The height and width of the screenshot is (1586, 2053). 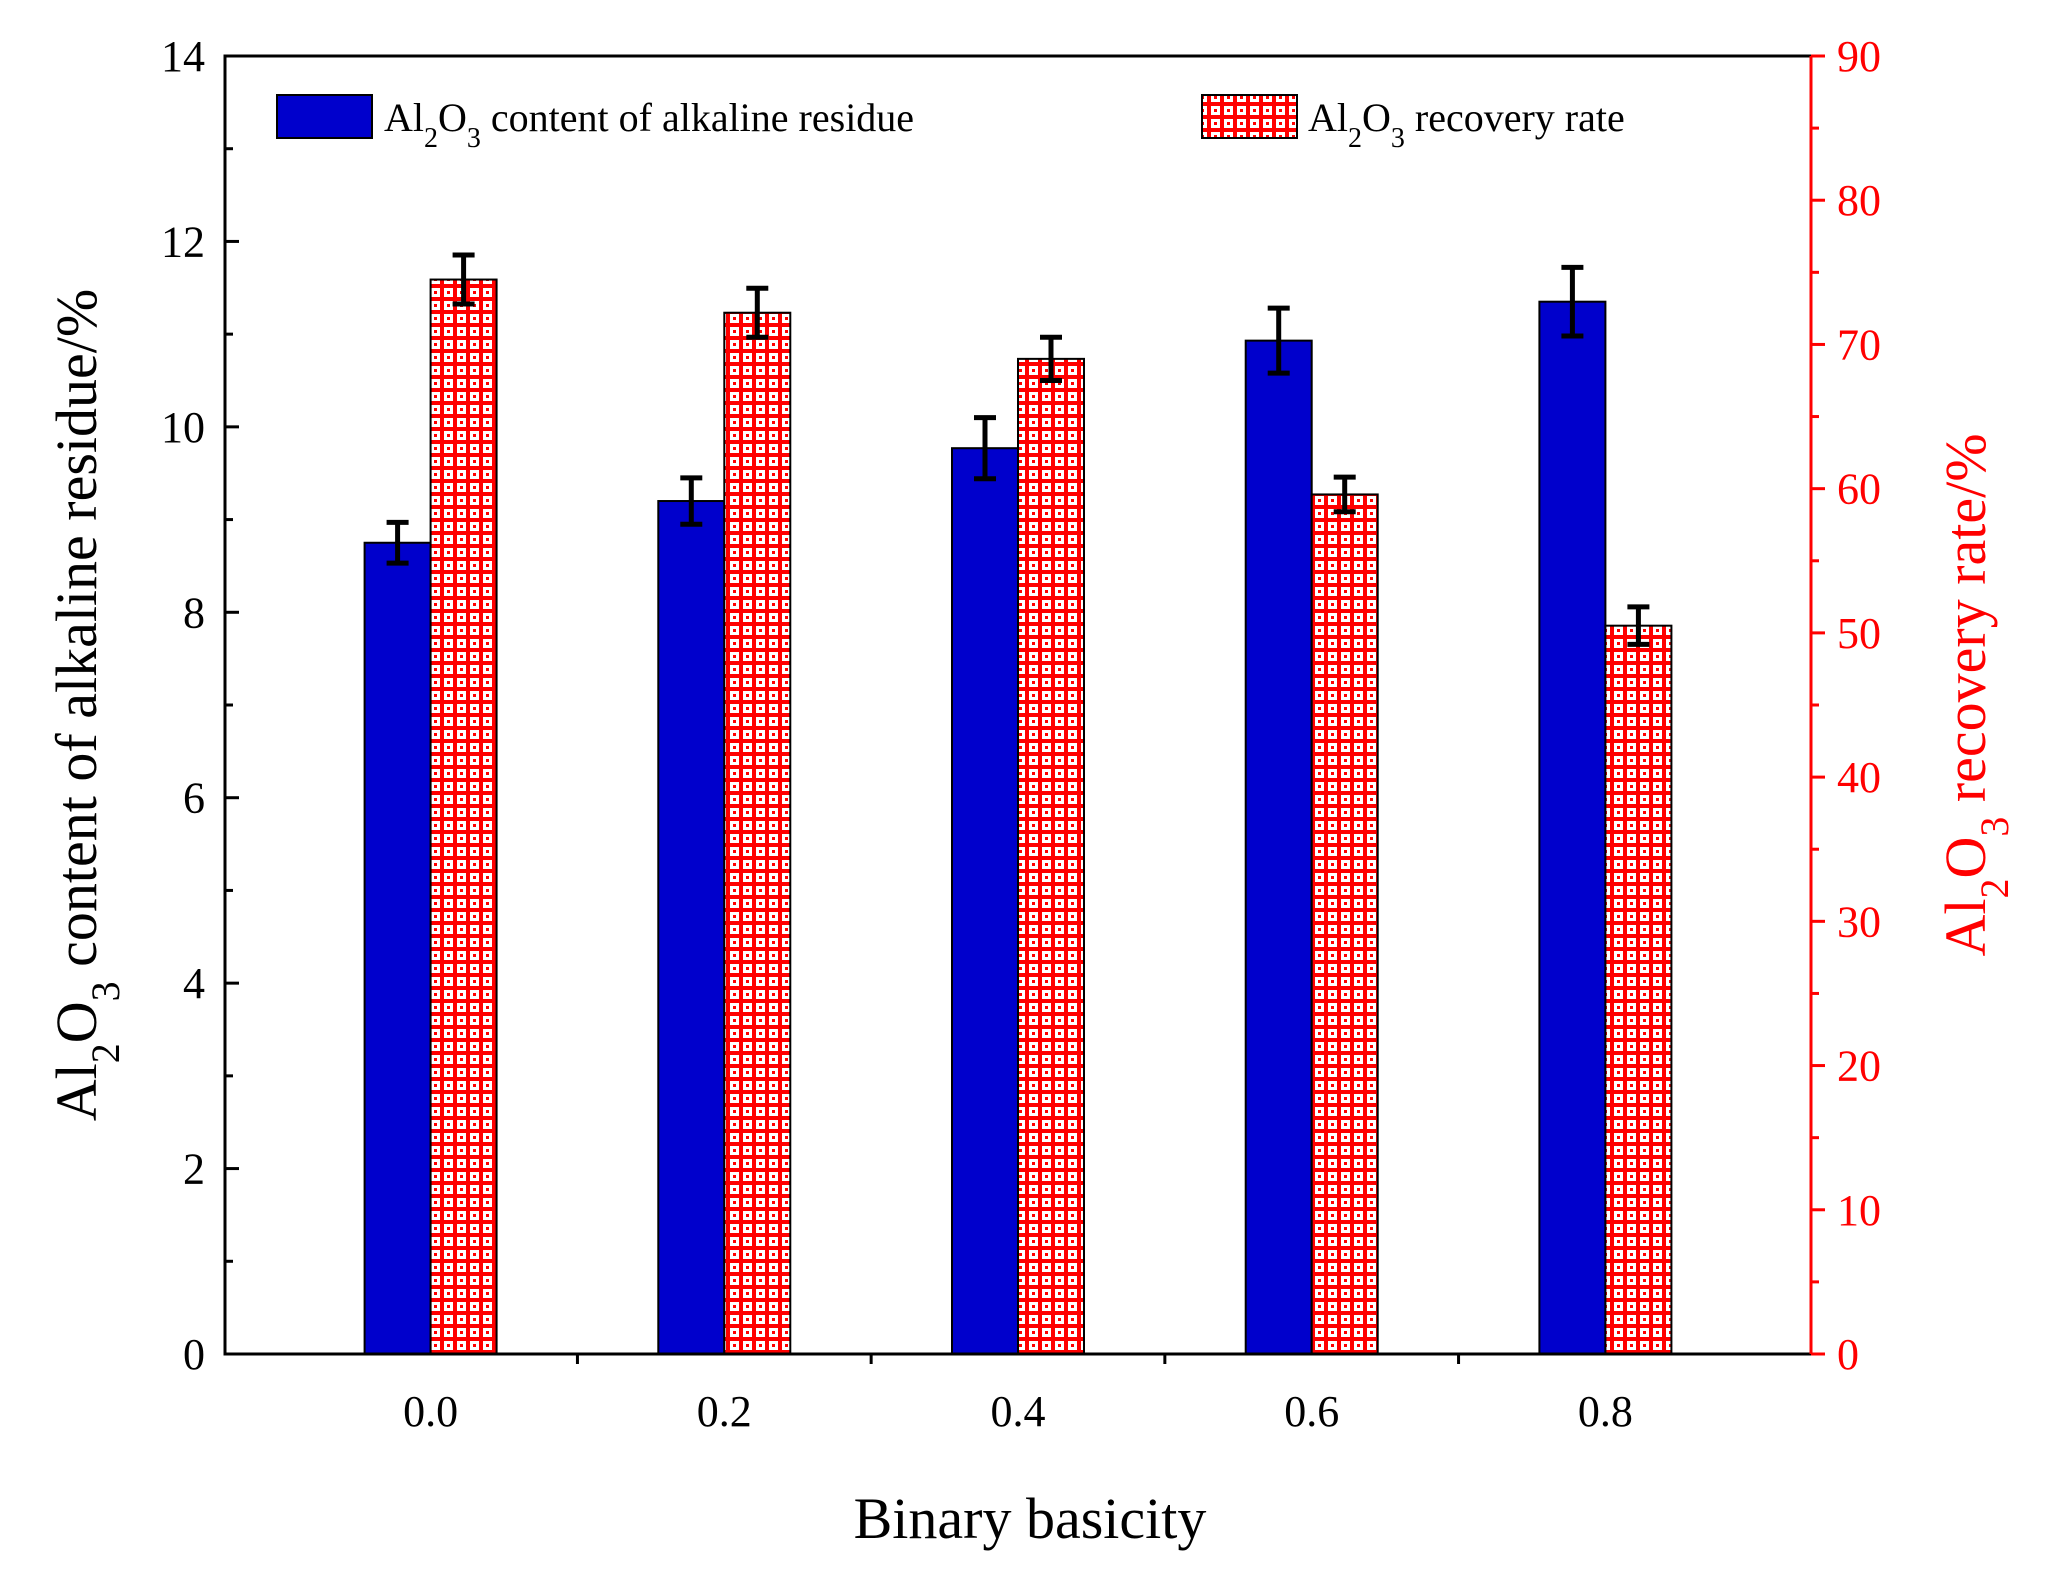 What do you see at coordinates (397, 948) in the screenshot?
I see `bar-alkaline-residue-0.0` at bounding box center [397, 948].